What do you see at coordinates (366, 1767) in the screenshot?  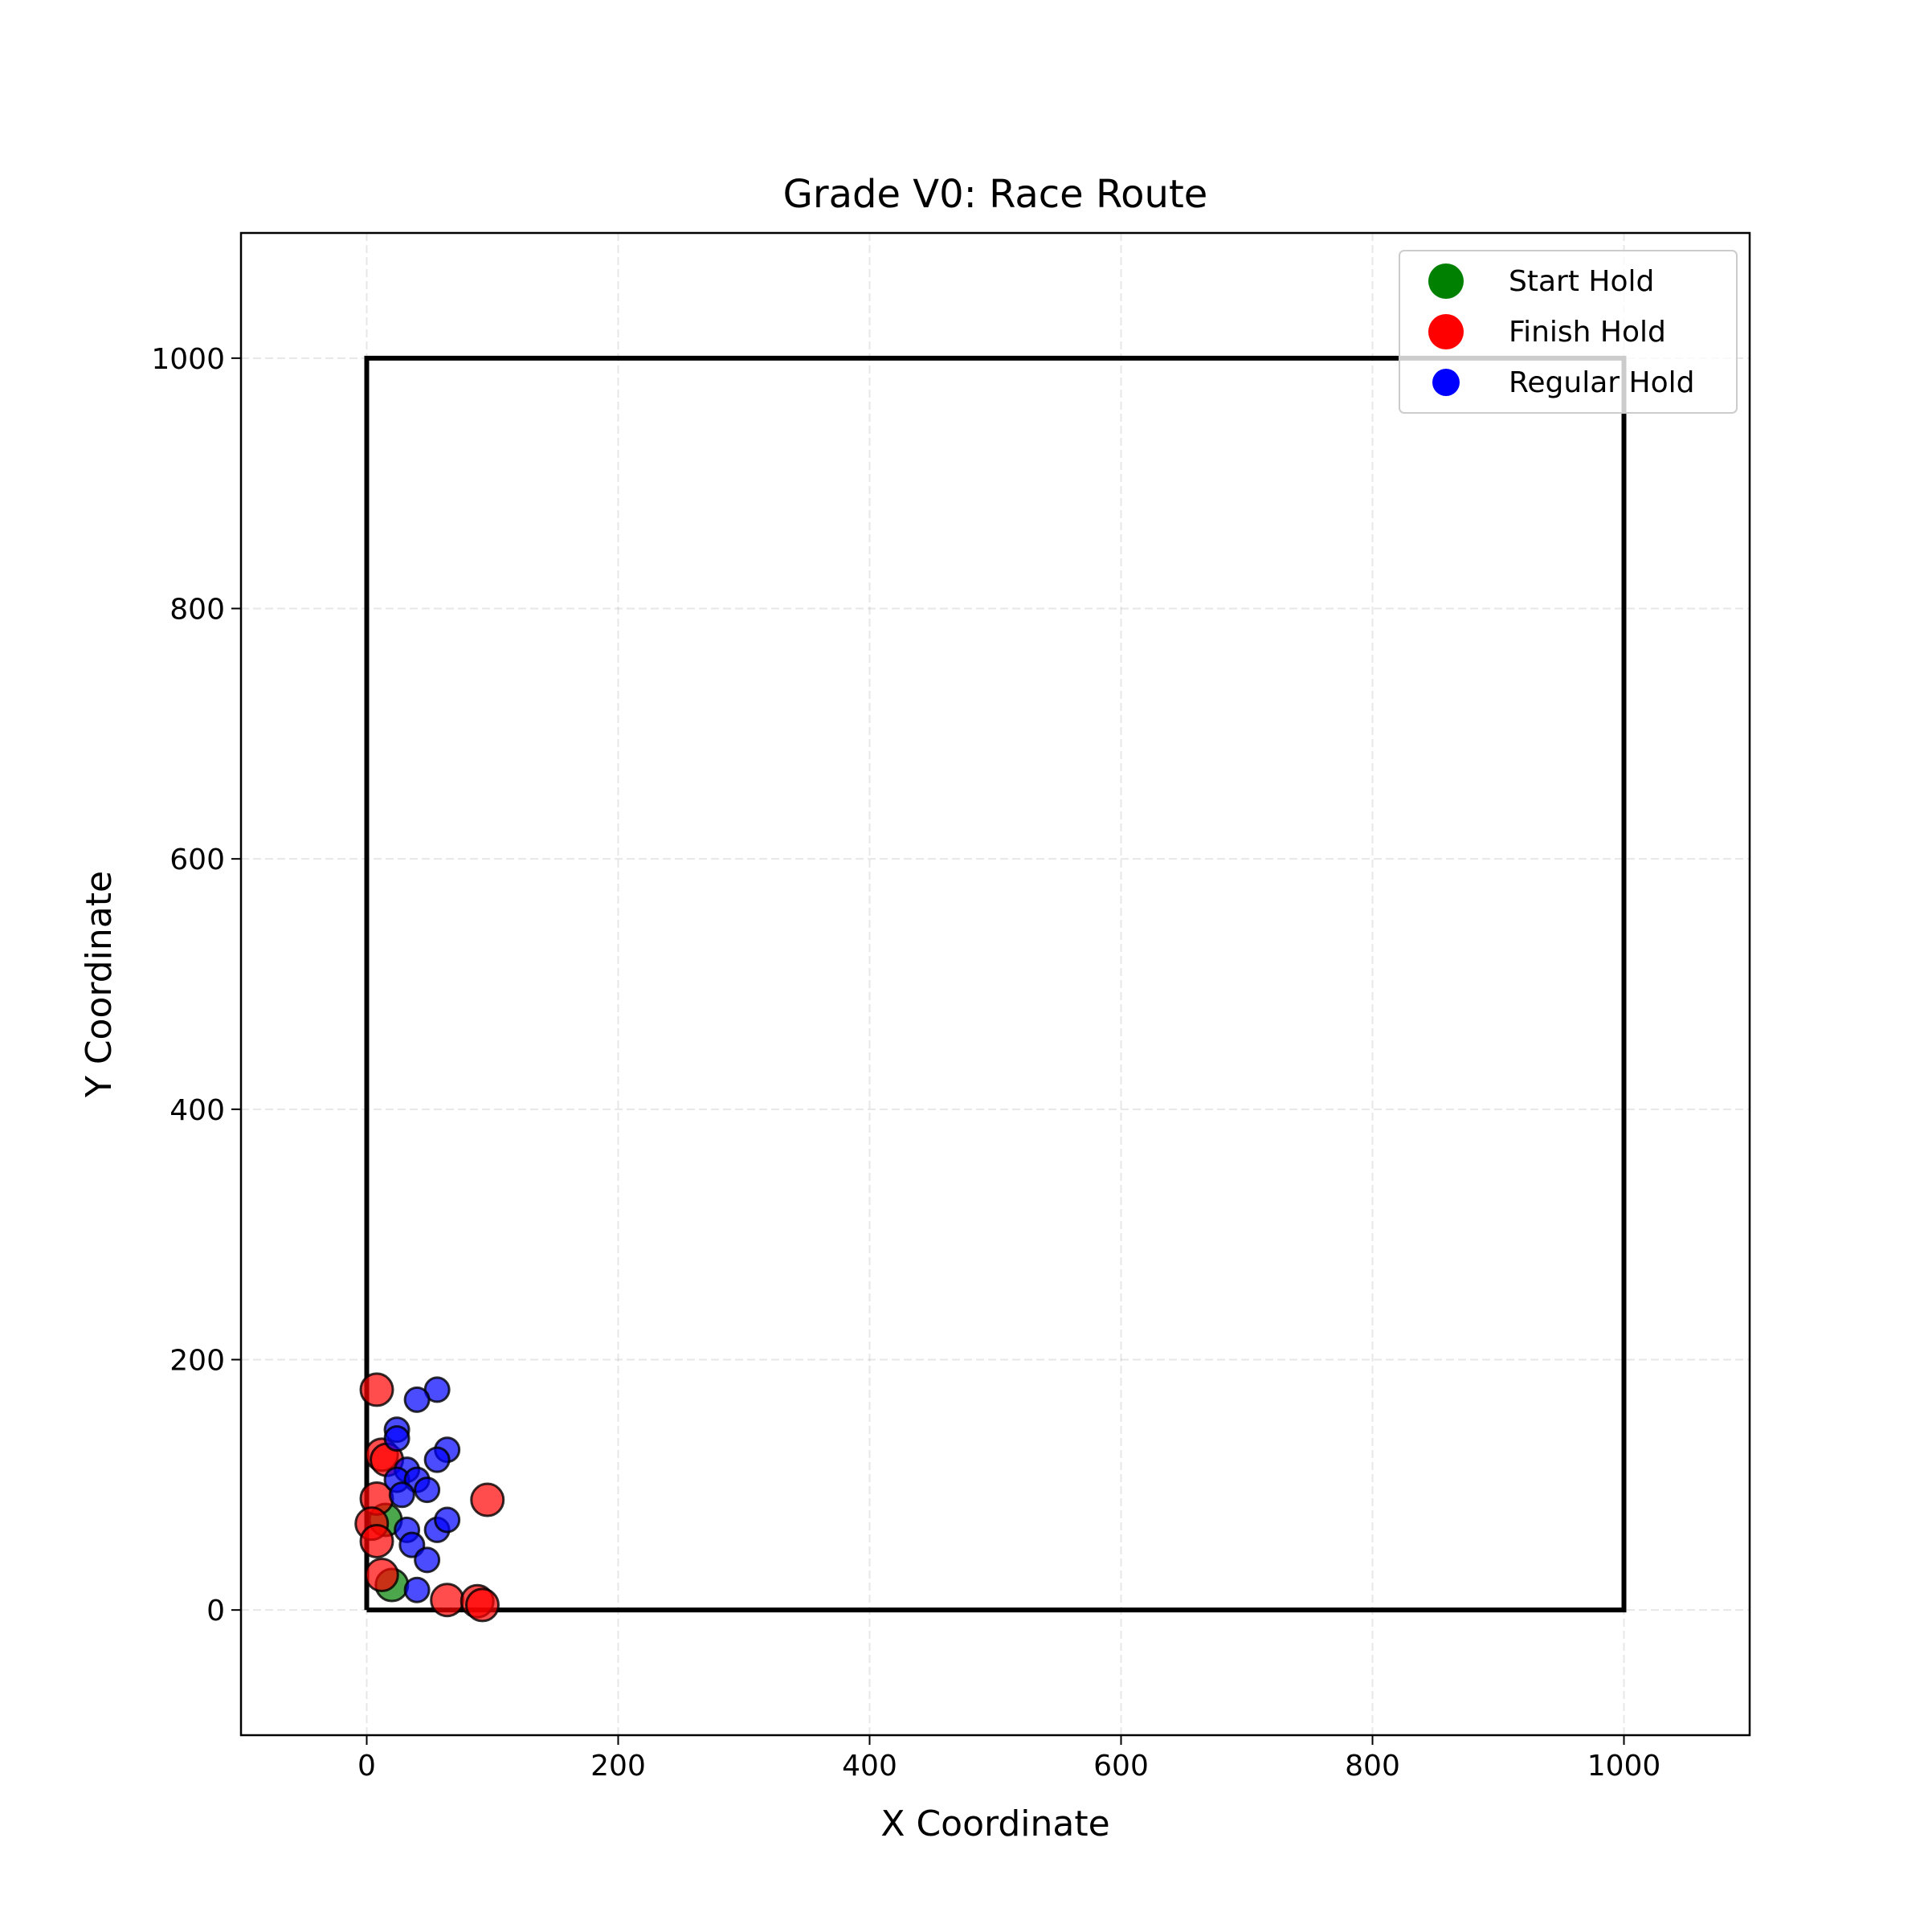 I see `x-tick-label: 0` at bounding box center [366, 1767].